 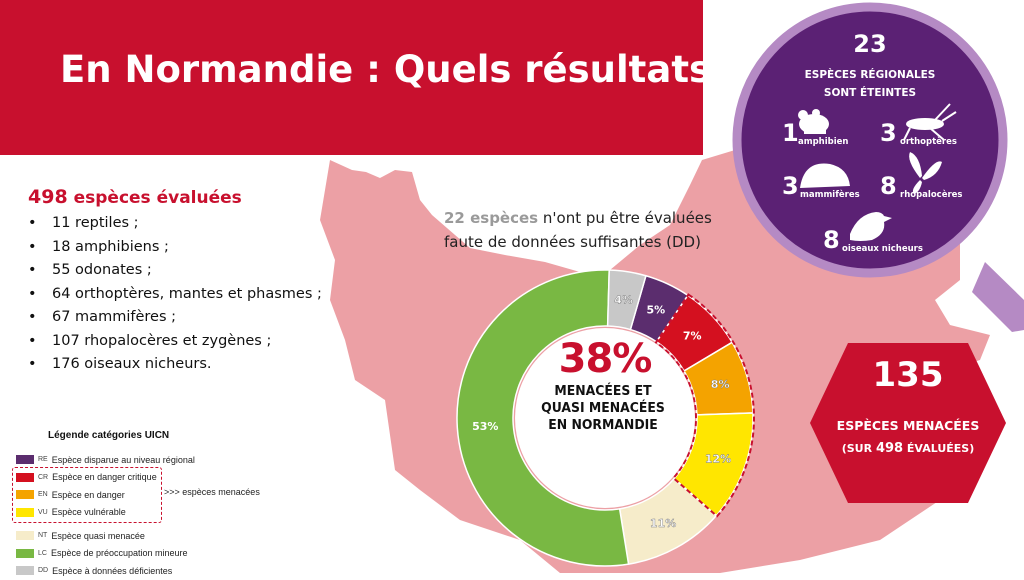 What do you see at coordinates (98, 246) in the screenshot?
I see `list-item: • 18 amphibiens ;` at bounding box center [98, 246].